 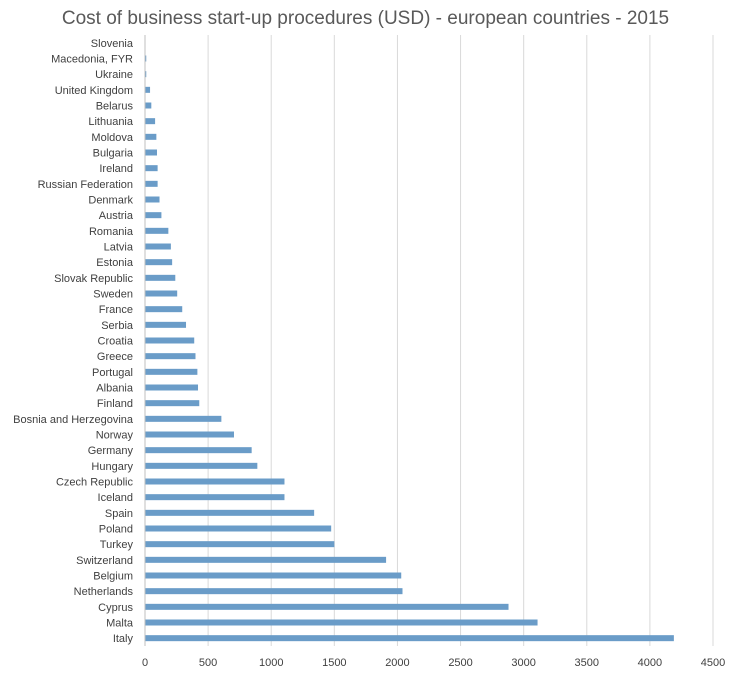 What do you see at coordinates (240, 544) in the screenshot?
I see `bar-turkey` at bounding box center [240, 544].